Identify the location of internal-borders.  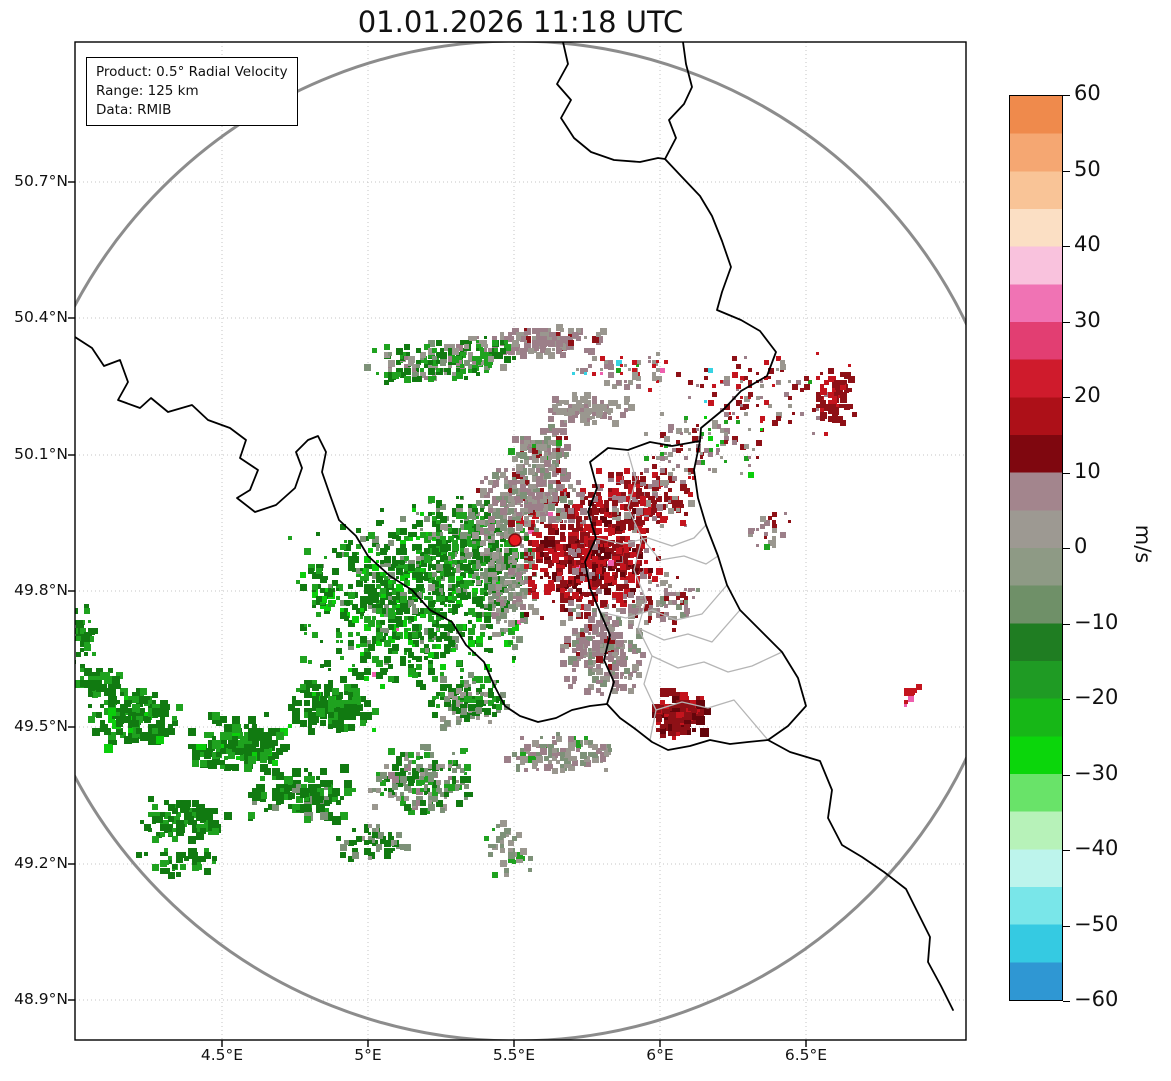
(689, 596).